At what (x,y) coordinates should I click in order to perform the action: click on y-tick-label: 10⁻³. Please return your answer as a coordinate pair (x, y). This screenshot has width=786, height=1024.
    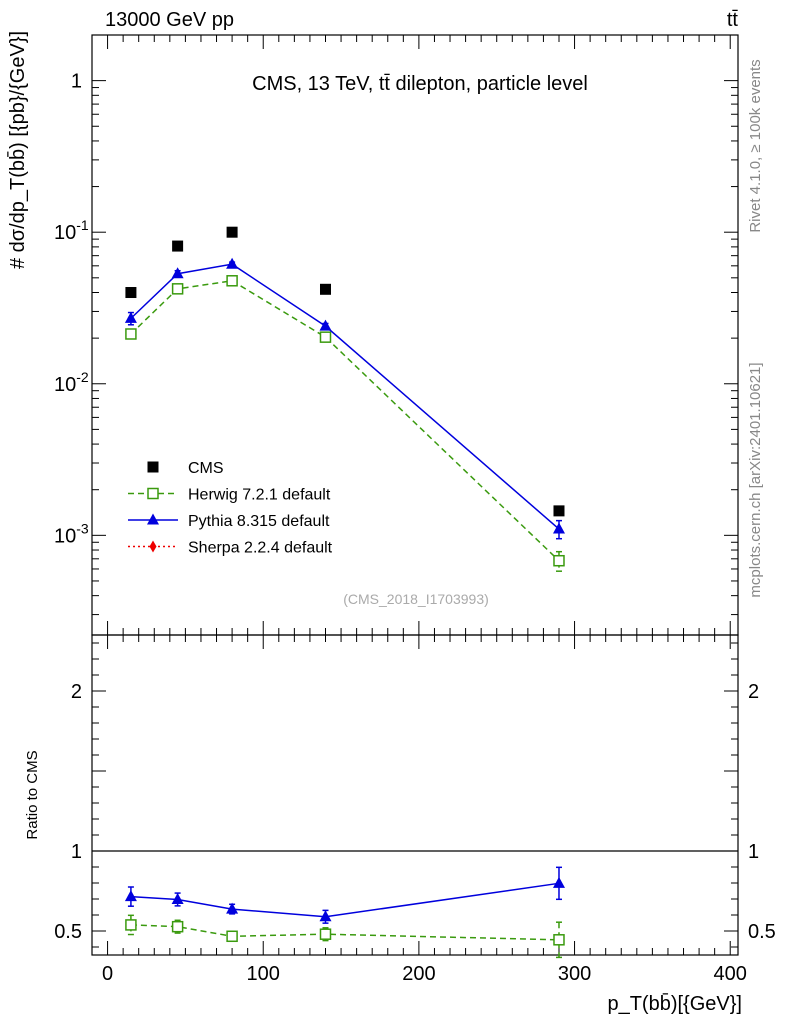
    Looking at the image, I should click on (71, 533).